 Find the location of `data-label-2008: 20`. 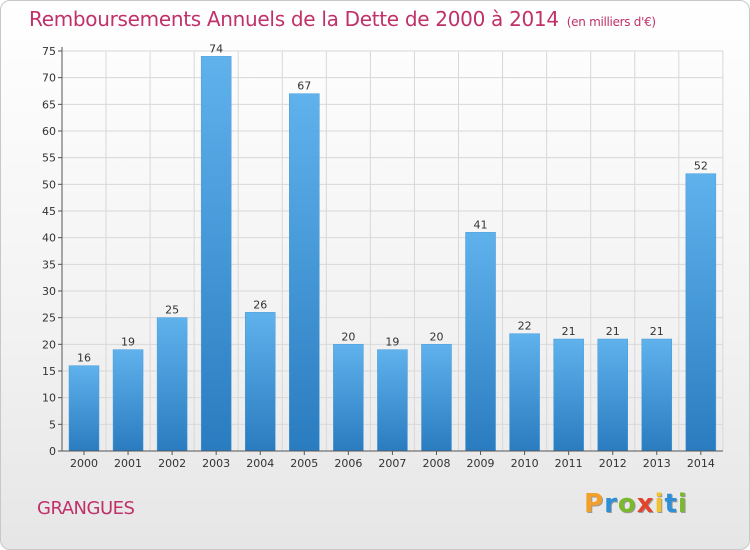

data-label-2008: 20 is located at coordinates (436, 336).